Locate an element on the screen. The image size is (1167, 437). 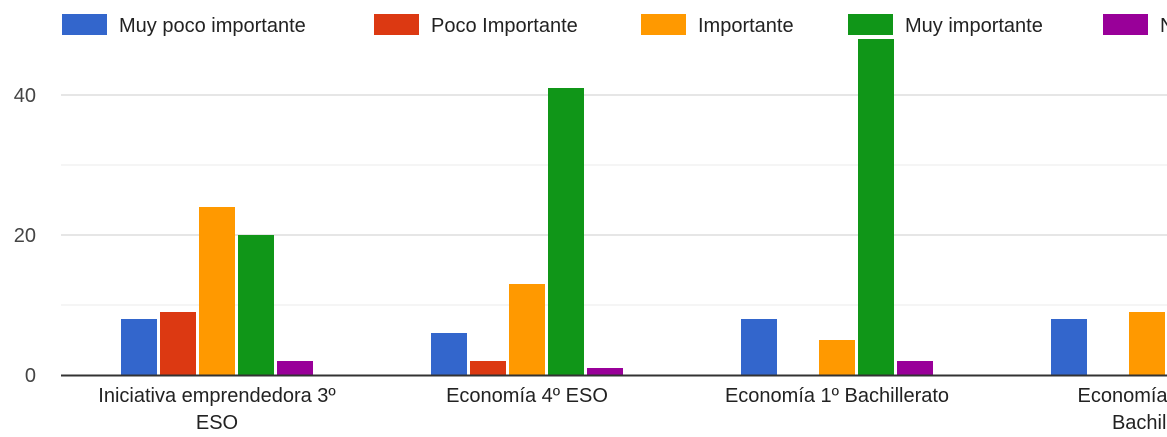
x-tick-line: ESO is located at coordinates (217, 423).